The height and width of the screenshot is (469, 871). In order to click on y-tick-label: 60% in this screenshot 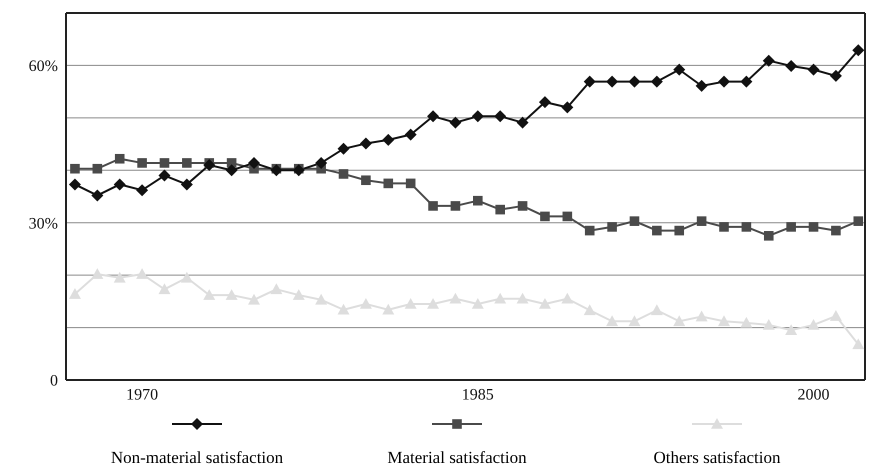, I will do `click(43, 67)`.